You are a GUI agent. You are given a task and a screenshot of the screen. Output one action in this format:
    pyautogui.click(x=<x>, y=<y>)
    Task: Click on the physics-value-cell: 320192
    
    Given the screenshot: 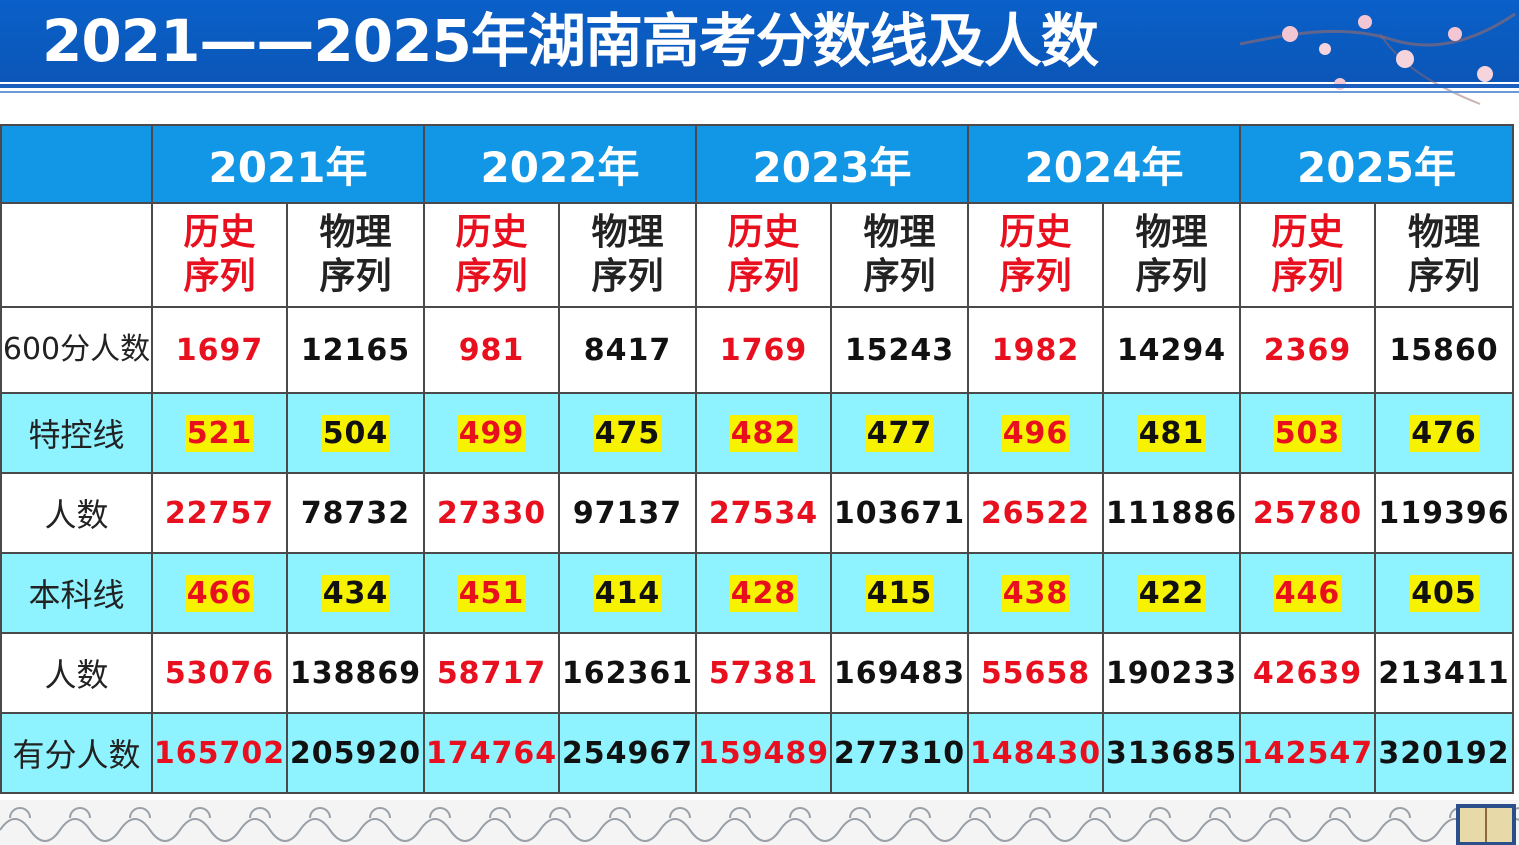 What is the action you would take?
    pyautogui.click(x=1444, y=753)
    